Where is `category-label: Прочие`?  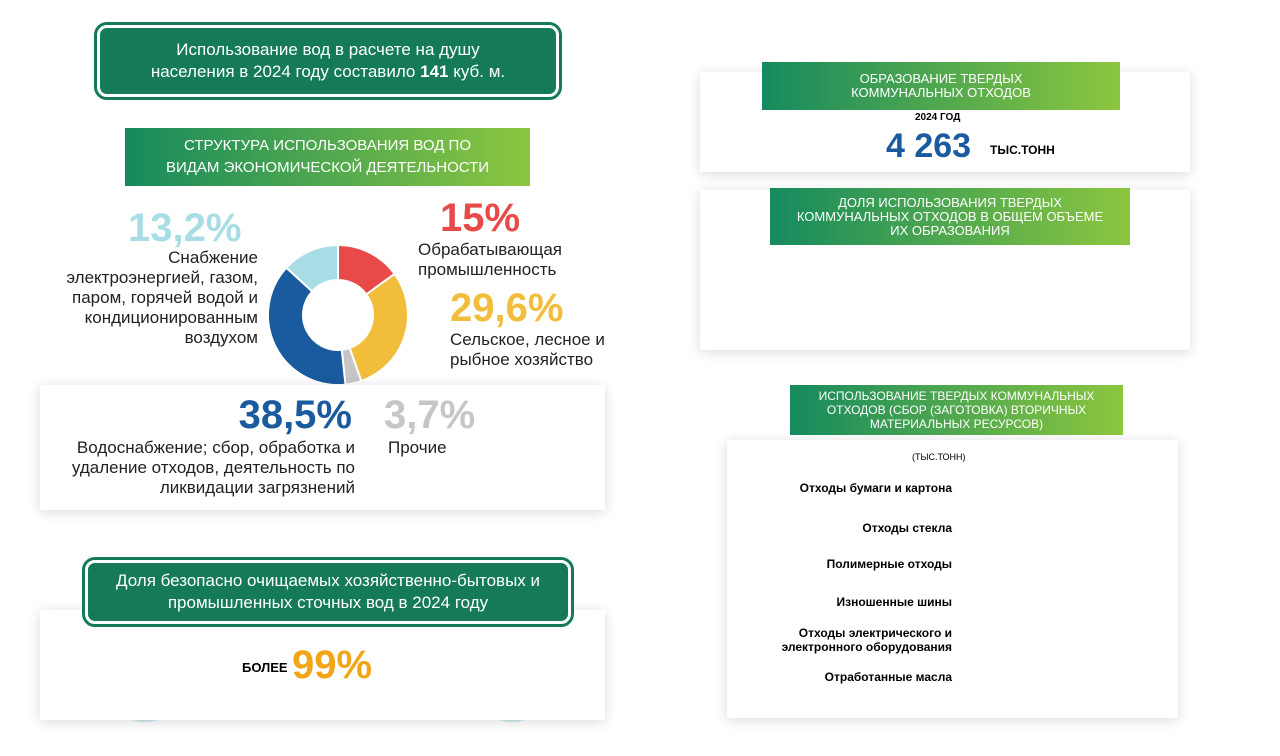
category-label: Прочие is located at coordinates (417, 447).